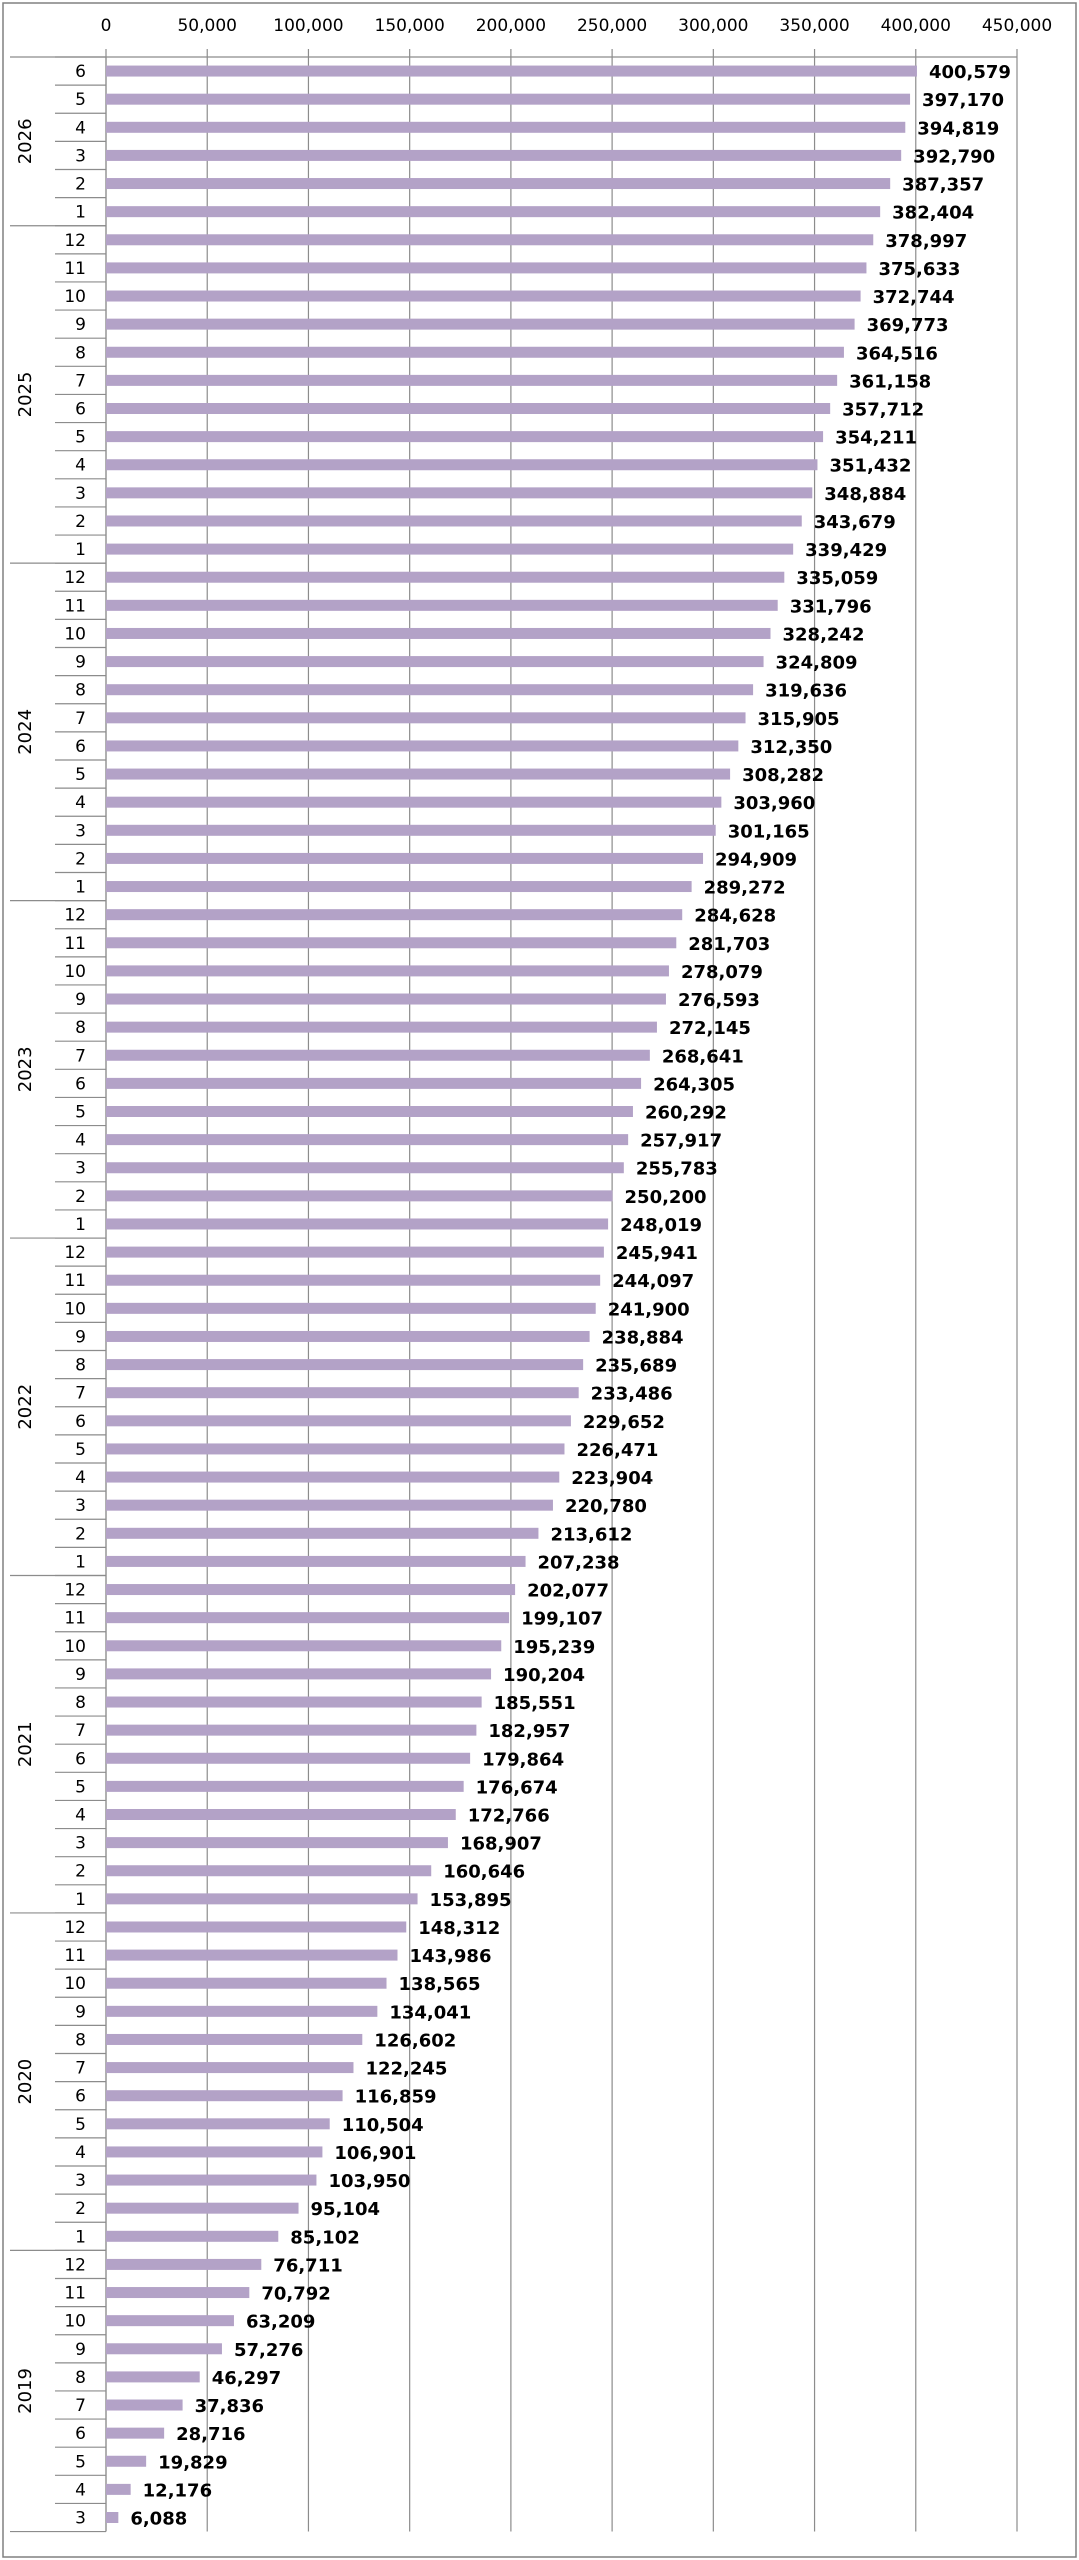 This screenshot has height=2560, width=1079. I want to click on value-label: 148,312, so click(459, 1928).